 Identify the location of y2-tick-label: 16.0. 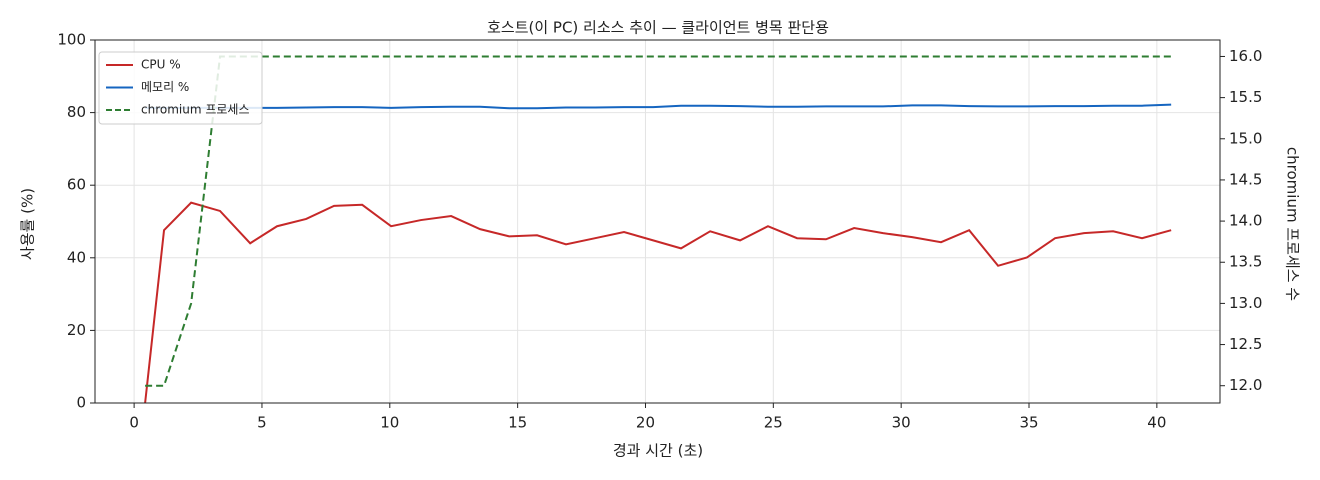
(1245, 56).